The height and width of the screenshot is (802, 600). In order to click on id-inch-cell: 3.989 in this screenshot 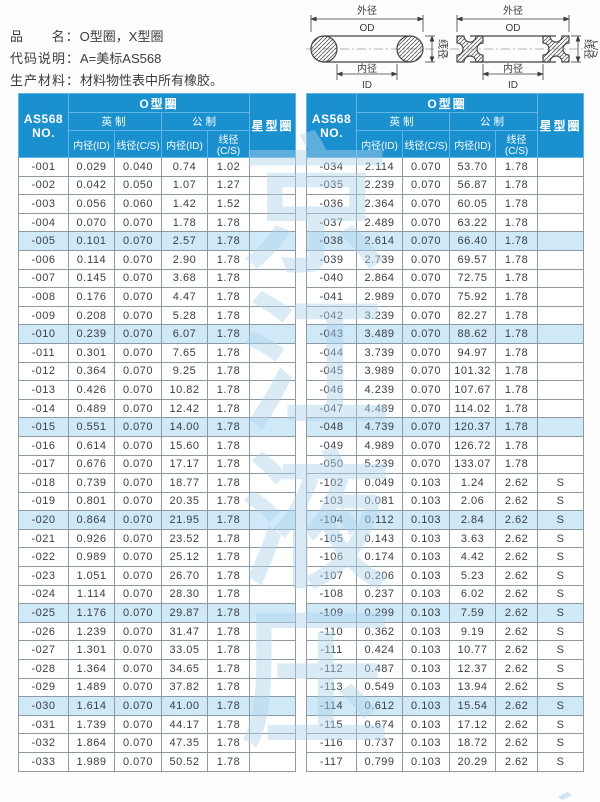, I will do `click(380, 371)`.